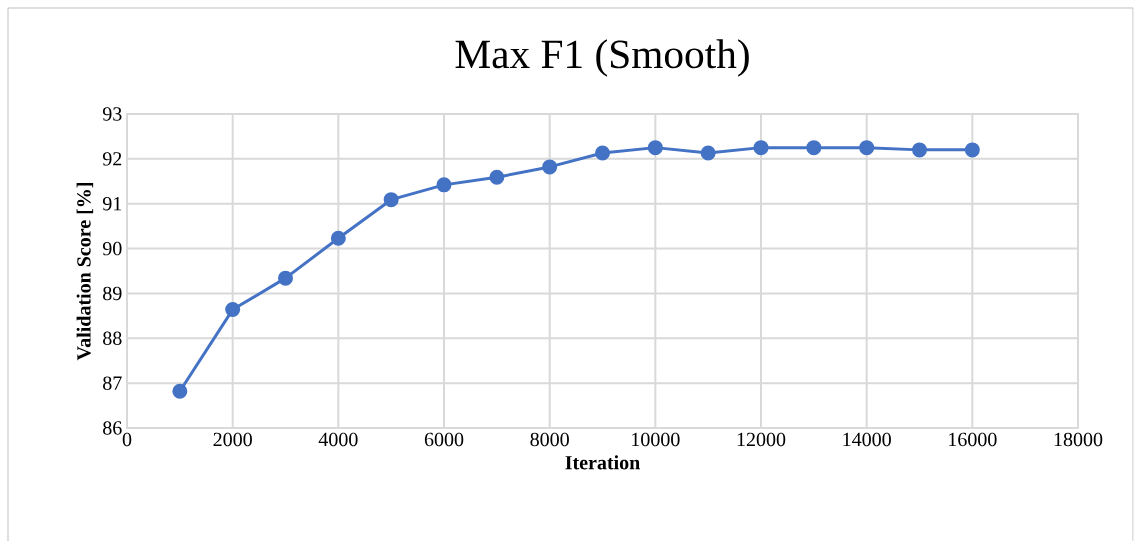  Describe the element at coordinates (973, 439) in the screenshot. I see `x-tick-label: 16000` at that location.